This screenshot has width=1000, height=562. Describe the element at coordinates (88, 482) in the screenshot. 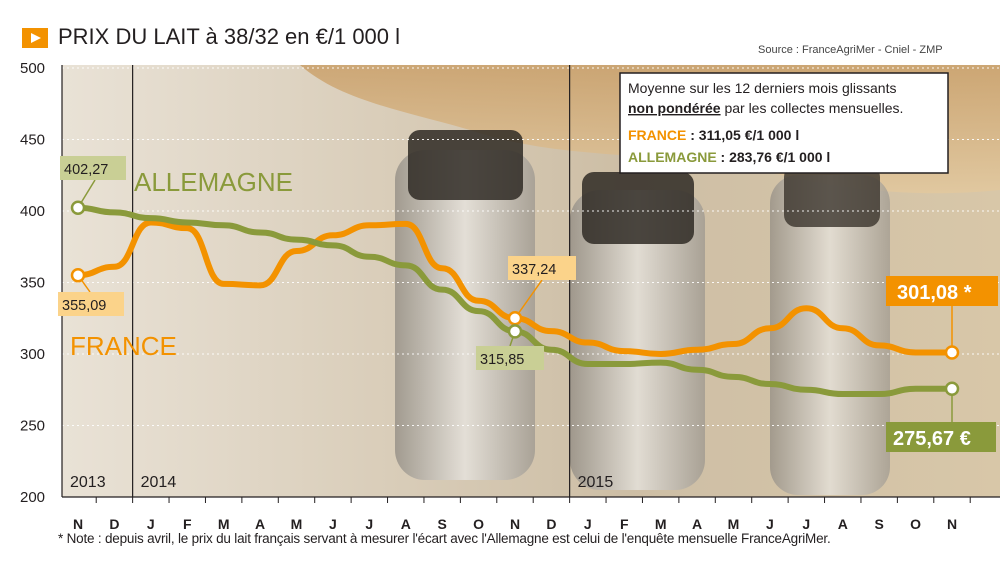

I see `year-label: 2013` at that location.